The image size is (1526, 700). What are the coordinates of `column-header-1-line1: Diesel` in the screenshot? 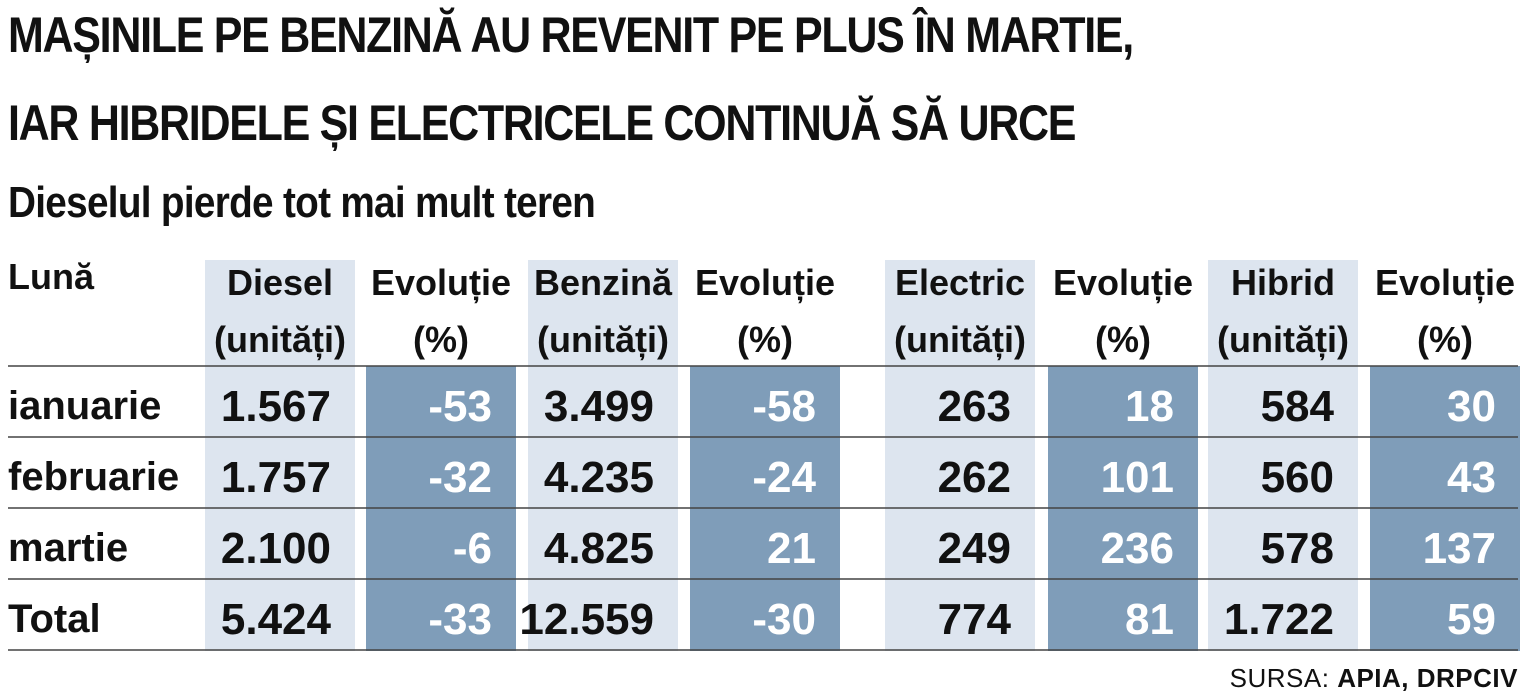 It's located at (280, 282).